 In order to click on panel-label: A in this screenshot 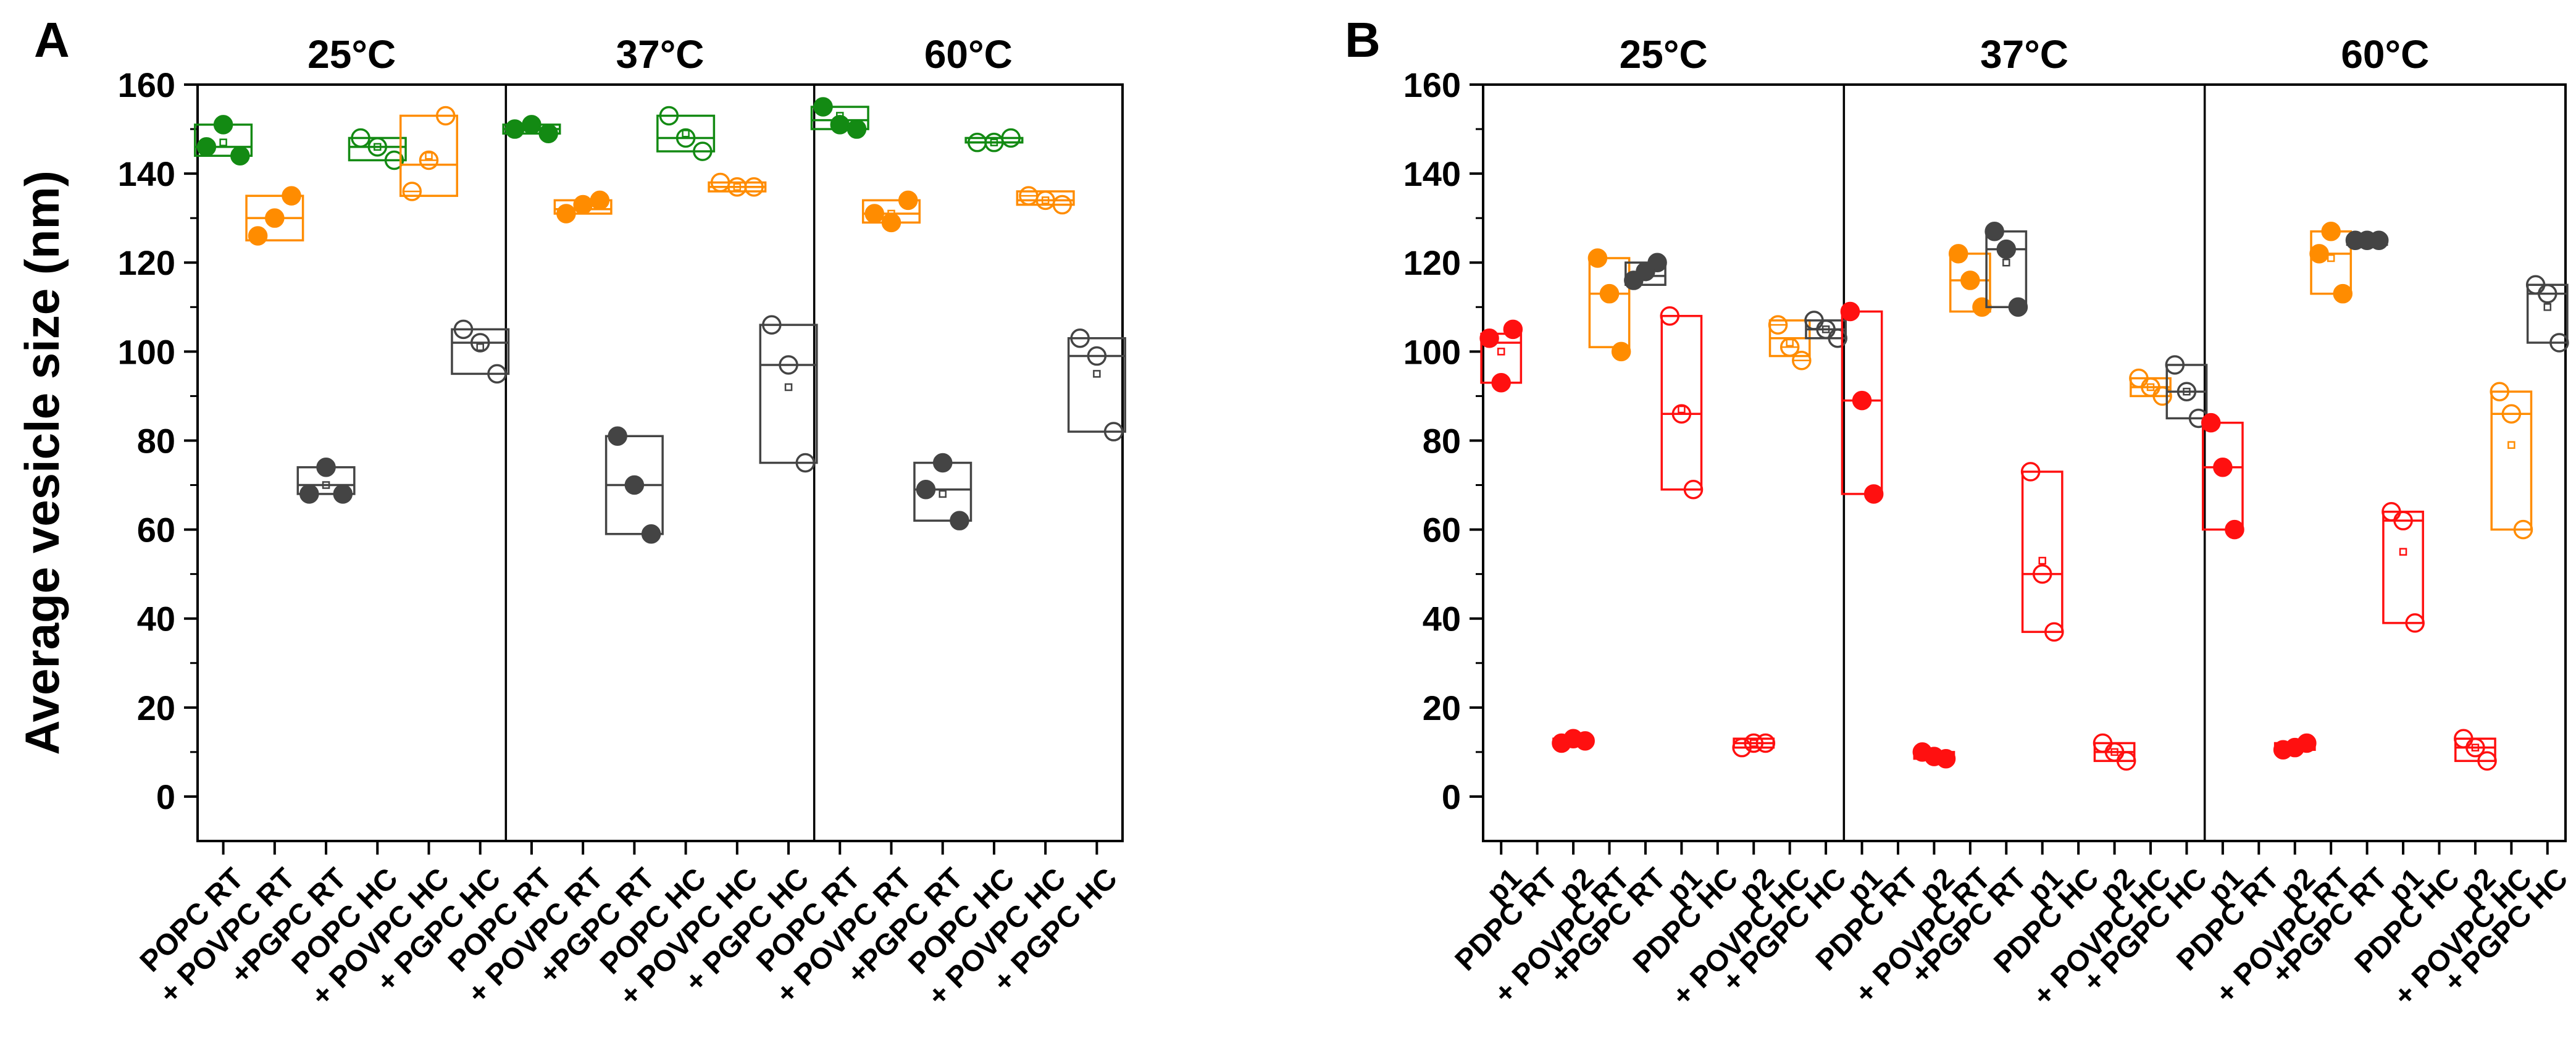, I will do `click(52, 39)`.